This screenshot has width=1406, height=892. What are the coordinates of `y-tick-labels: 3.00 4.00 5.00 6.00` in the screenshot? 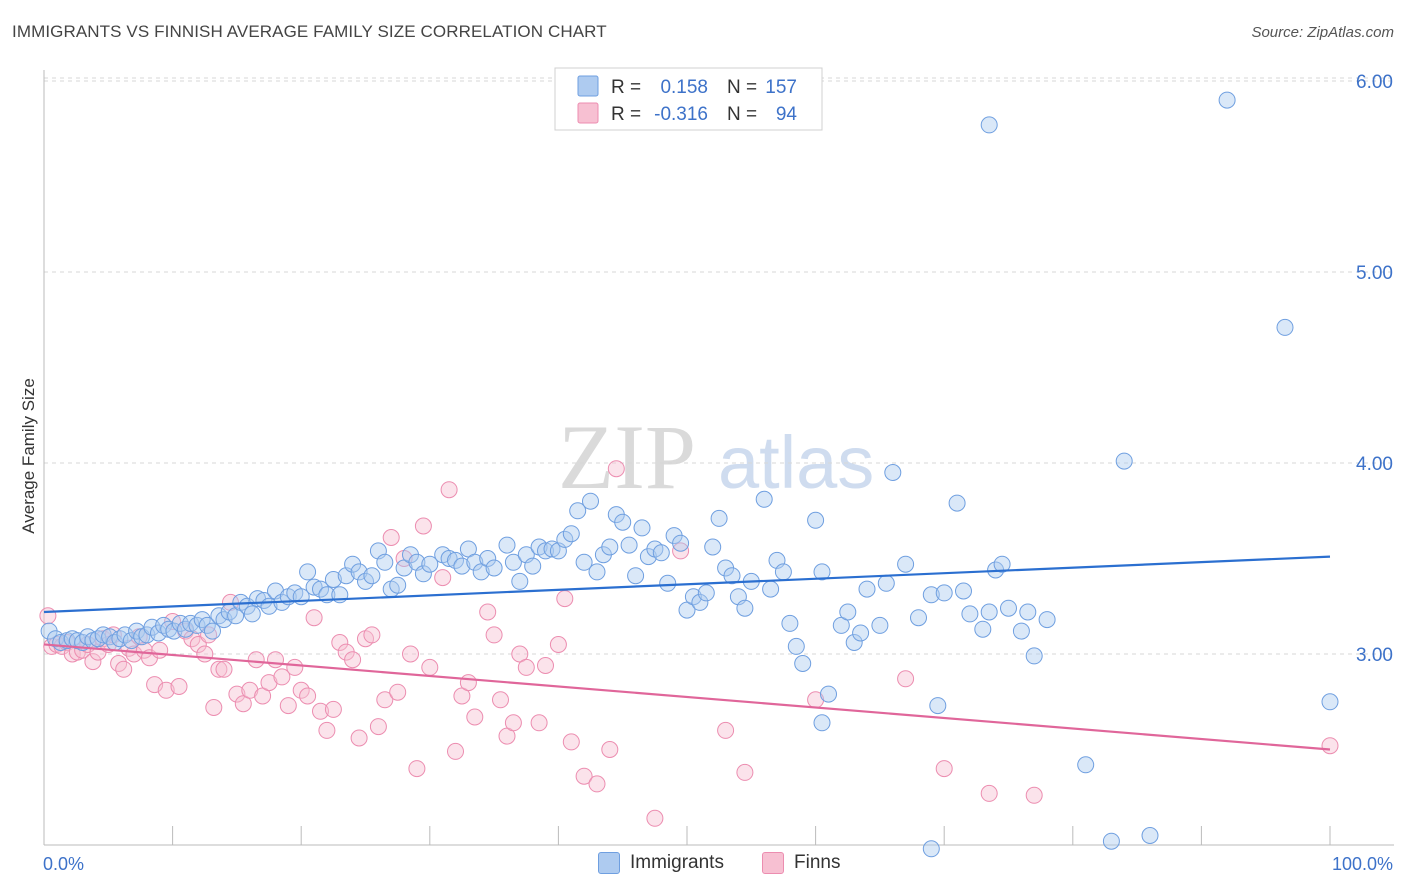 It's located at (1374, 369).